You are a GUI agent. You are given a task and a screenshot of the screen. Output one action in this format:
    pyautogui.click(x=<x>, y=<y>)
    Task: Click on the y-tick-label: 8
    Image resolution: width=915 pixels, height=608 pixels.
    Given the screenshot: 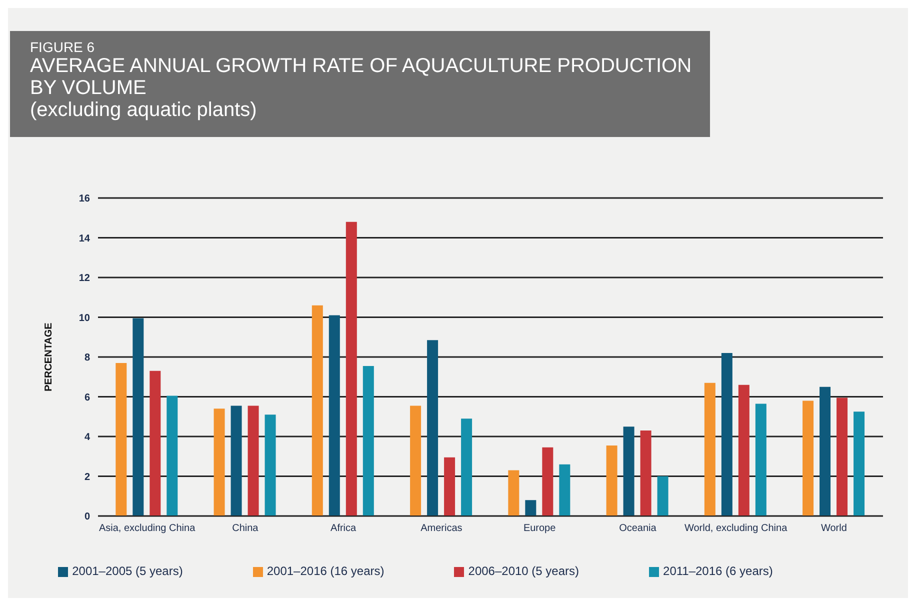 What is the action you would take?
    pyautogui.click(x=87, y=358)
    